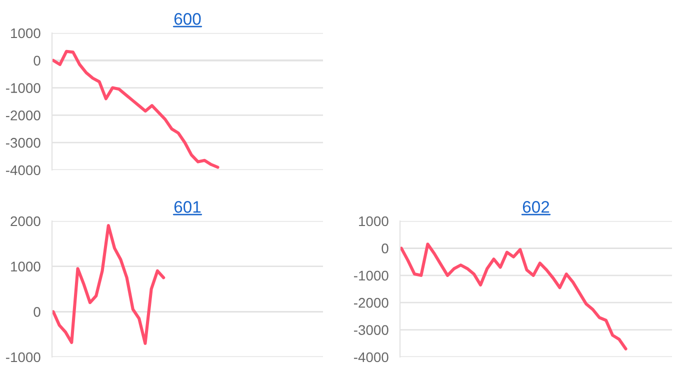 This screenshot has height=374, width=700. I want to click on chart-title: 601, so click(187, 207).